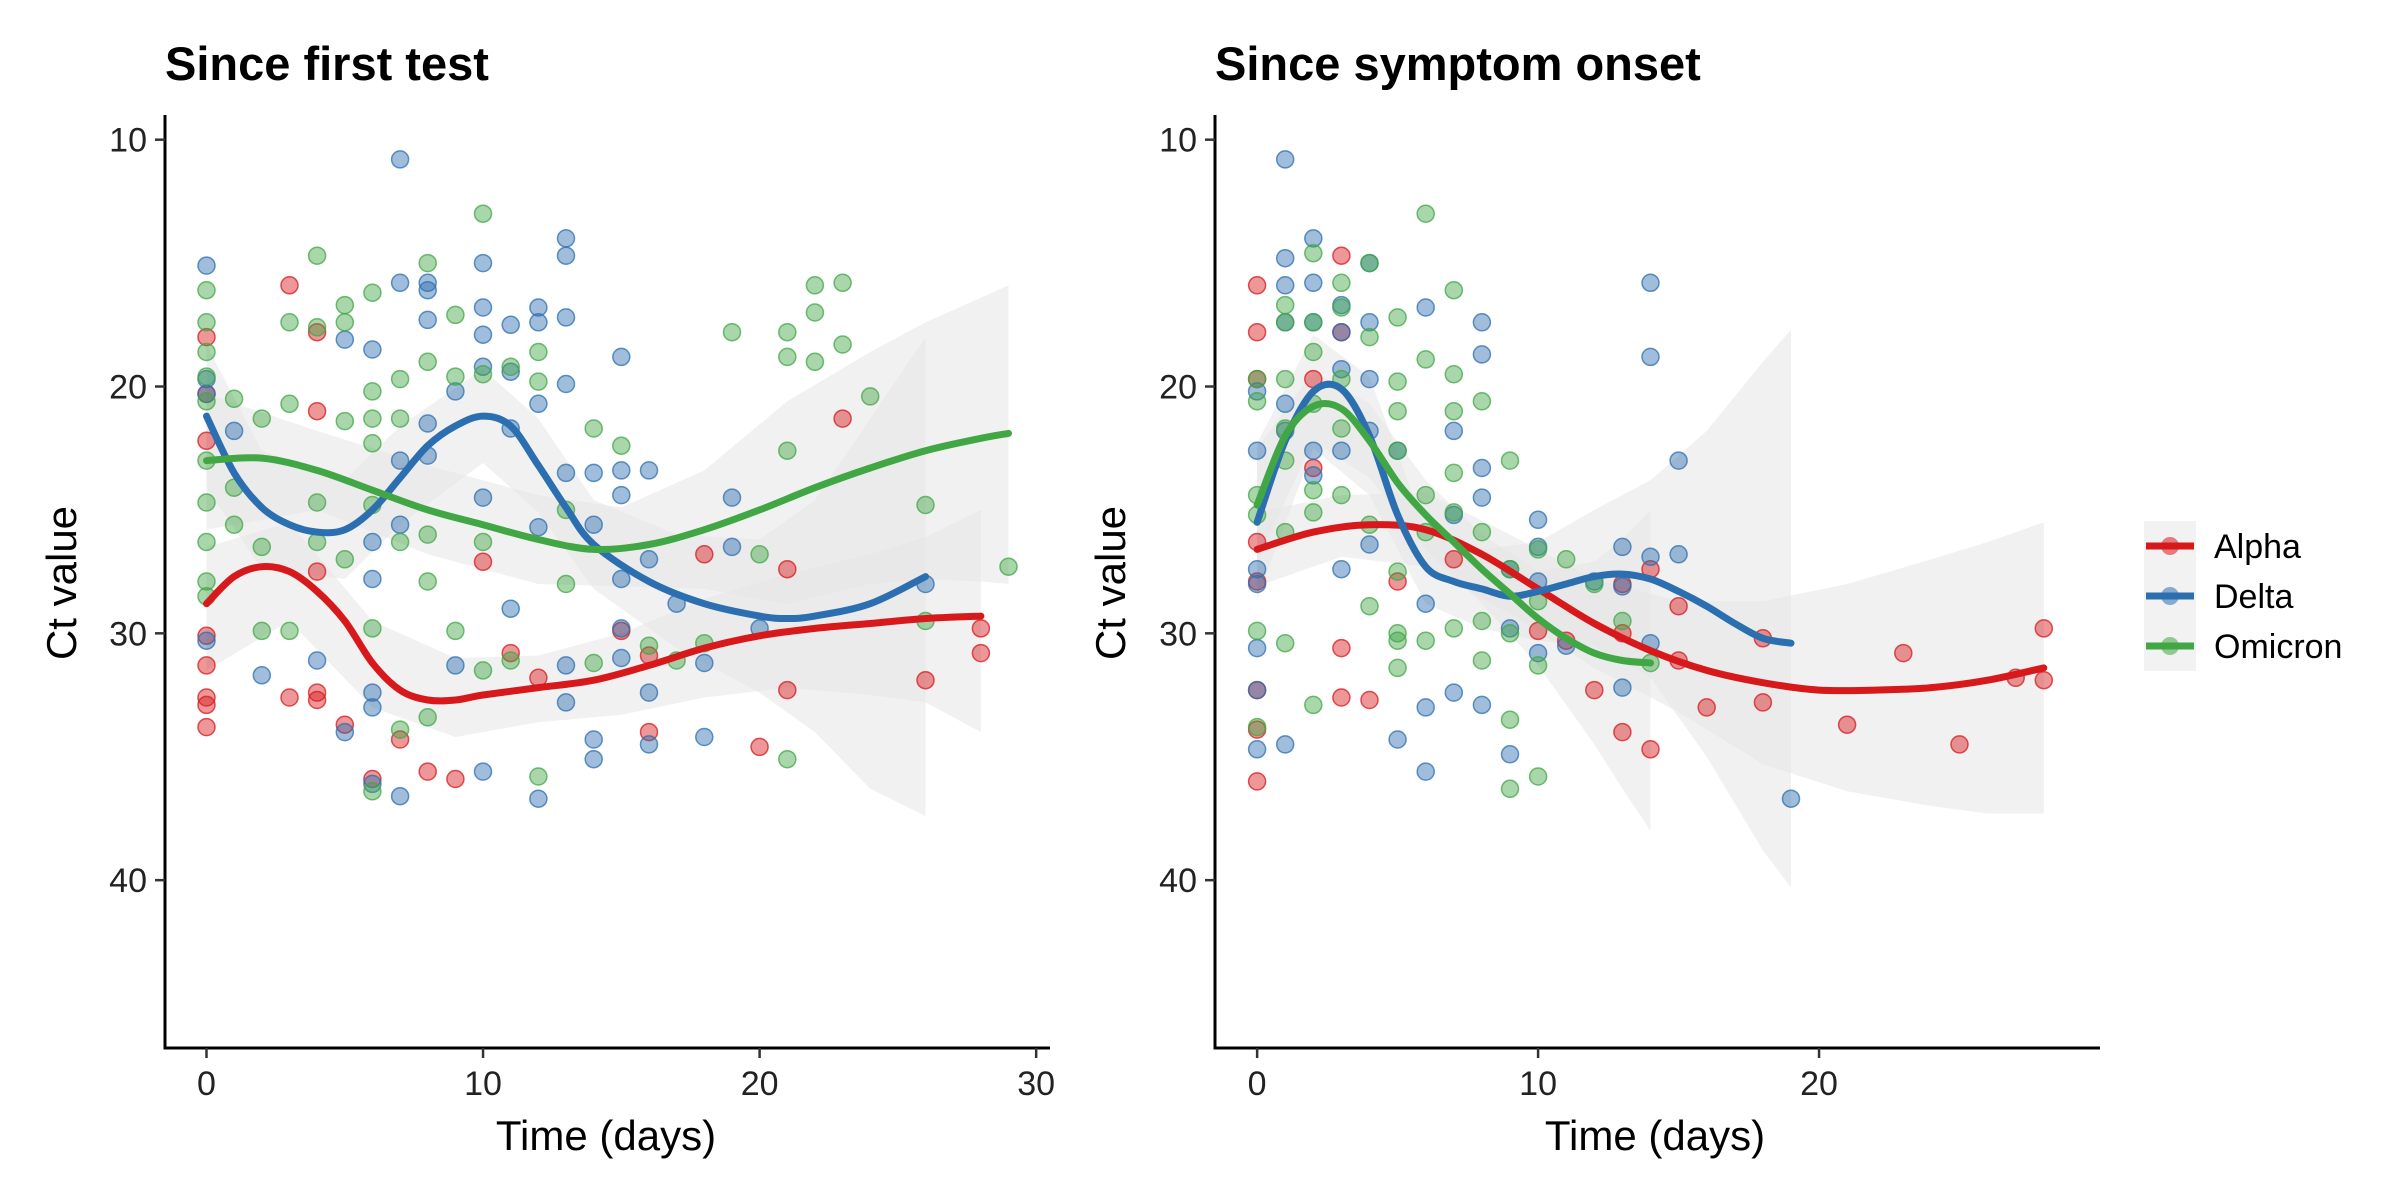 The width and height of the screenshot is (2400, 1200). I want to click on panel-title: Since first test, so click(327, 63).